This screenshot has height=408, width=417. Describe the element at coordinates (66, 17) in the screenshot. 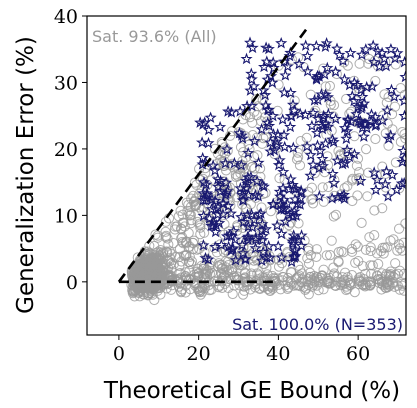

I see `y-tick-label: 40` at that location.